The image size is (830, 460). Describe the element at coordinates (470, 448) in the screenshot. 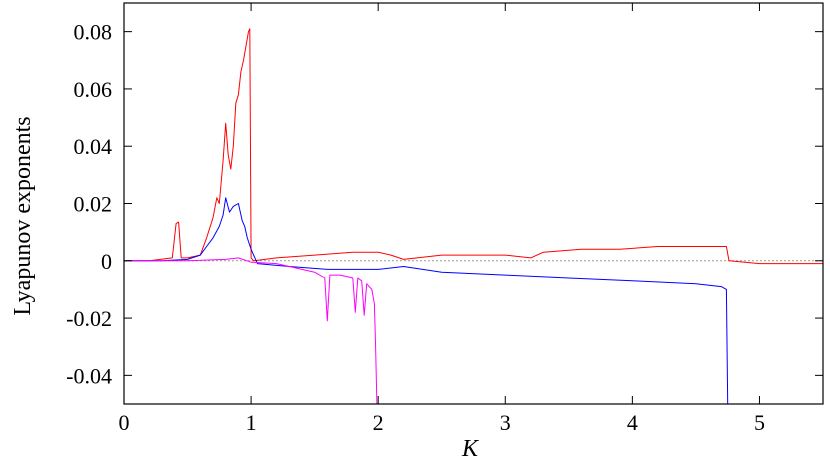

I see `x-axis-label: K` at that location.